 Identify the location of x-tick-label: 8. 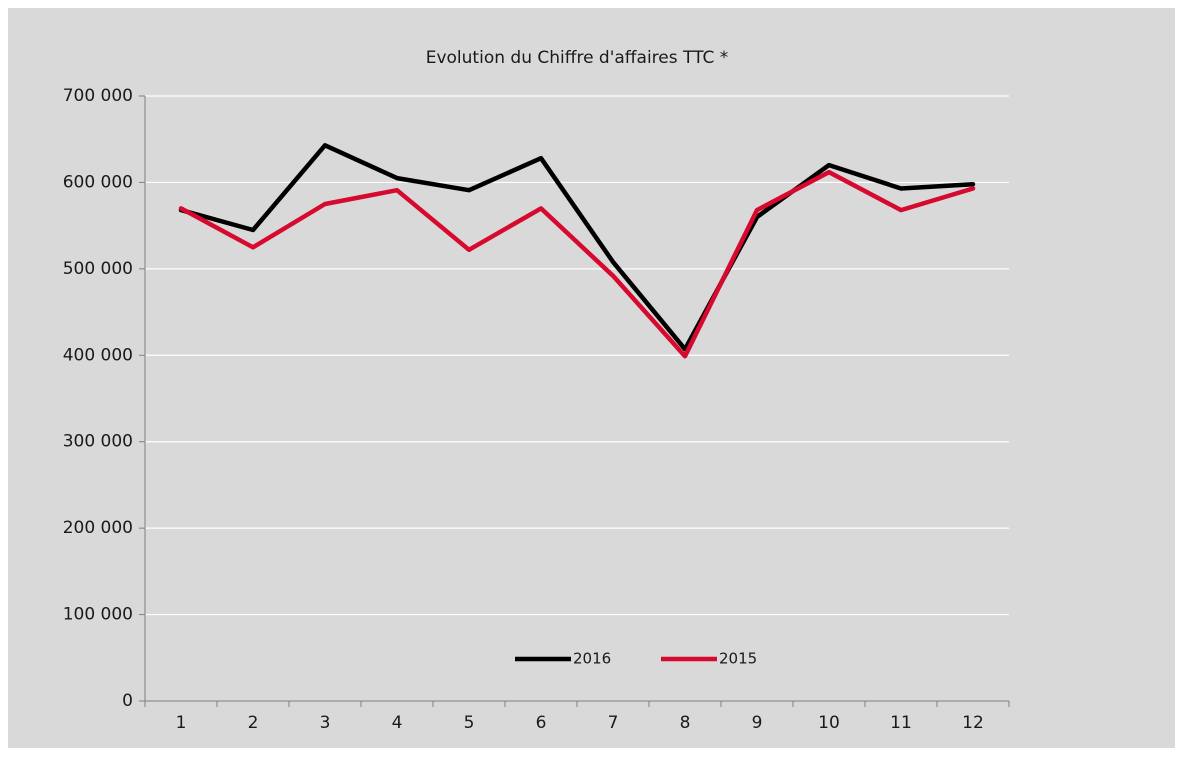
(685, 723).